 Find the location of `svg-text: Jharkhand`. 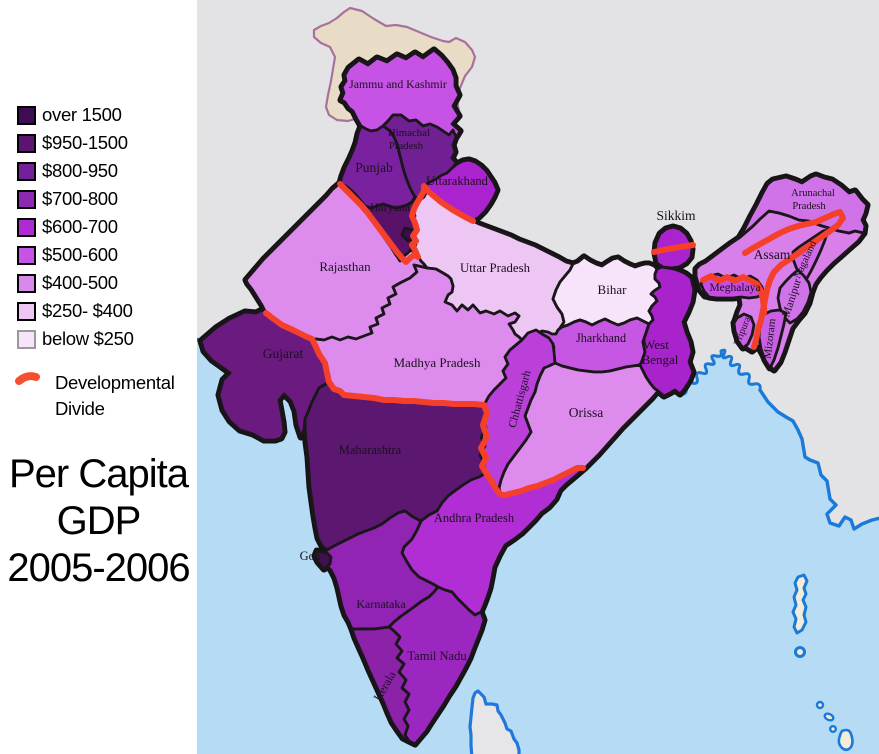

svg-text: Jharkhand is located at coordinates (601, 338).